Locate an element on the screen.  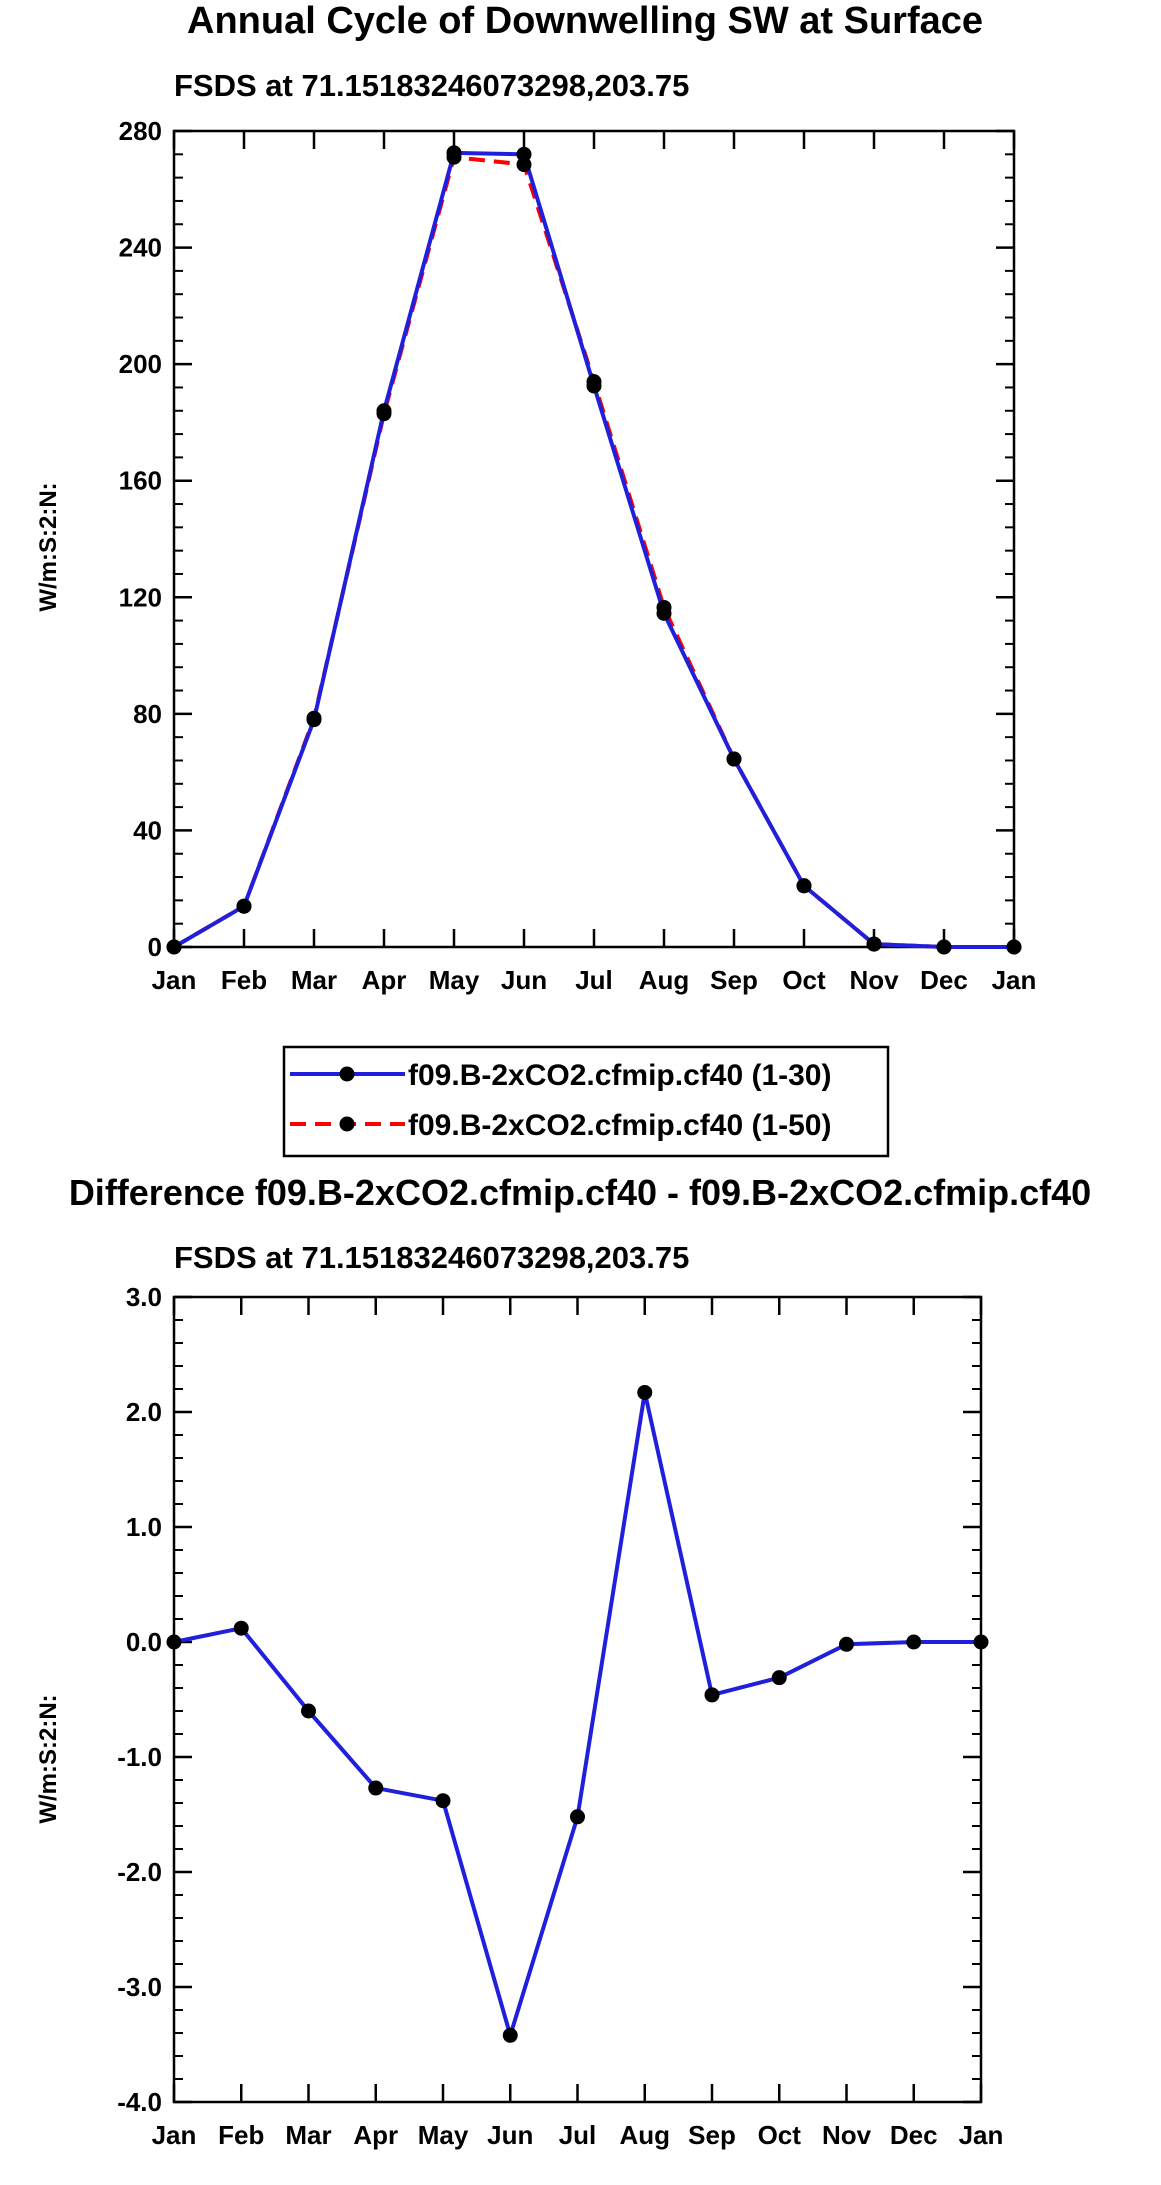
chart1-xtick-label: Aug is located at coordinates (664, 980).